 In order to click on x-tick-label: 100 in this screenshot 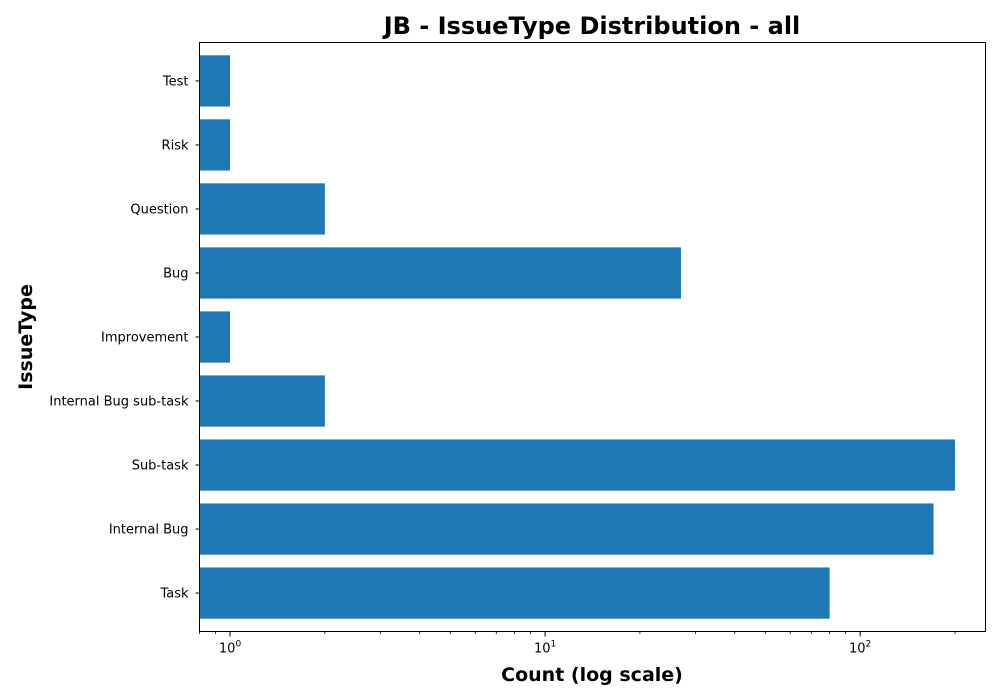, I will do `click(230, 648)`.